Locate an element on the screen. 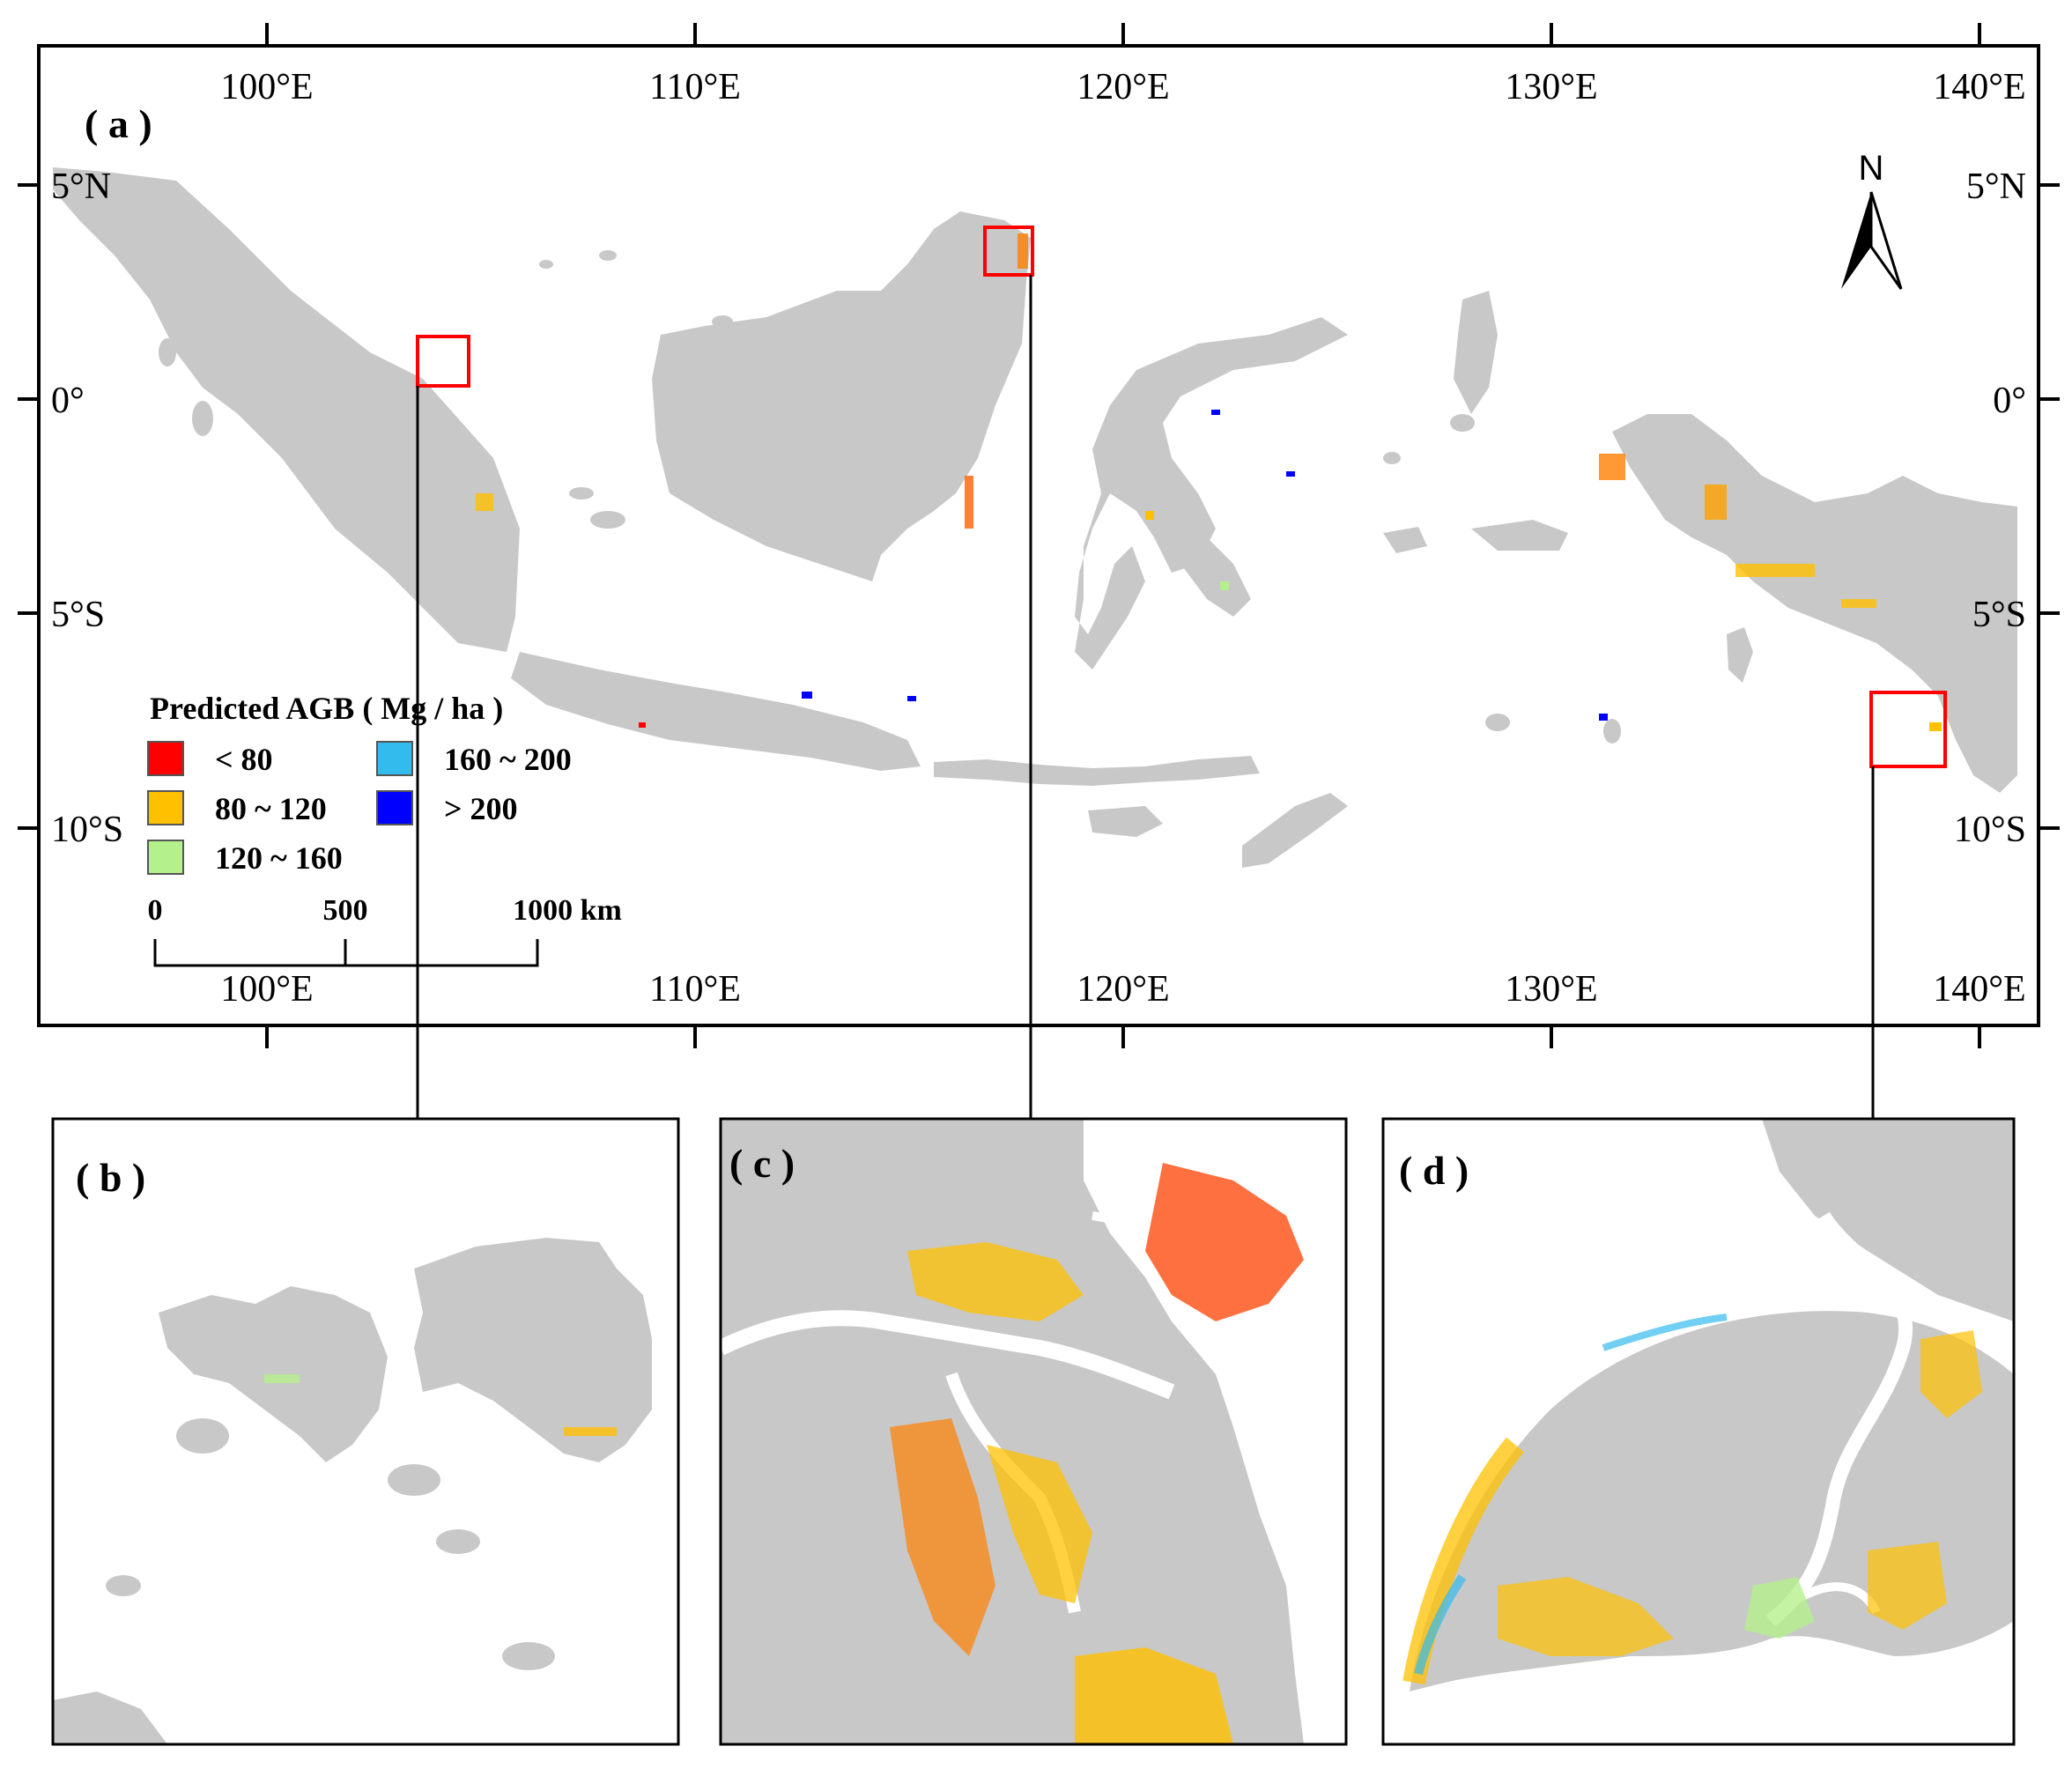 The image size is (2072, 1776). lon-label-top: 120°E is located at coordinates (1123, 87).